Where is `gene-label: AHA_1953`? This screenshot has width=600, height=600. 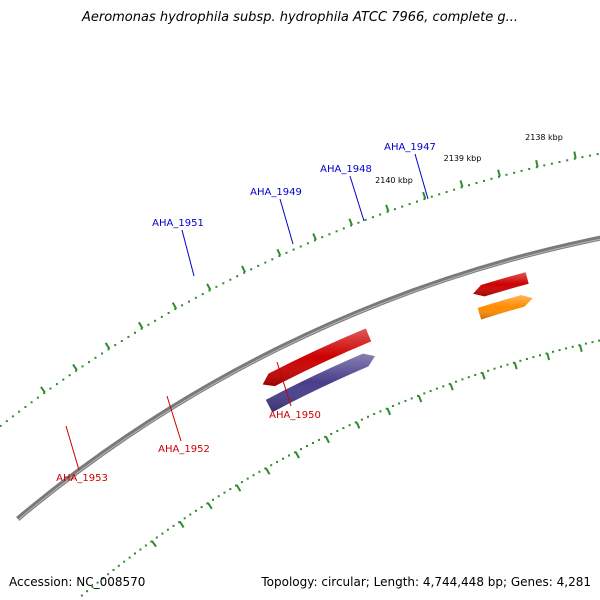
gene-label: AHA_1953 is located at coordinates (82, 478).